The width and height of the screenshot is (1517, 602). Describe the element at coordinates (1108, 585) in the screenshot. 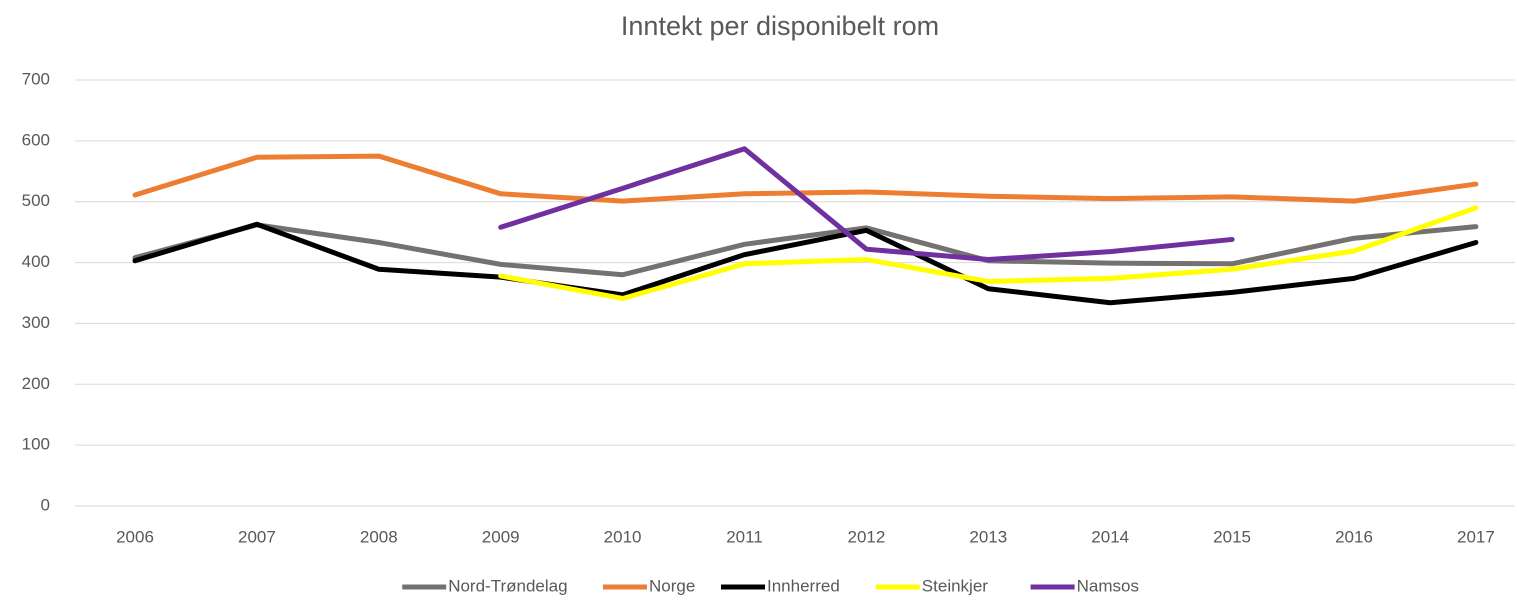

I see `legend-label: Namsos` at that location.